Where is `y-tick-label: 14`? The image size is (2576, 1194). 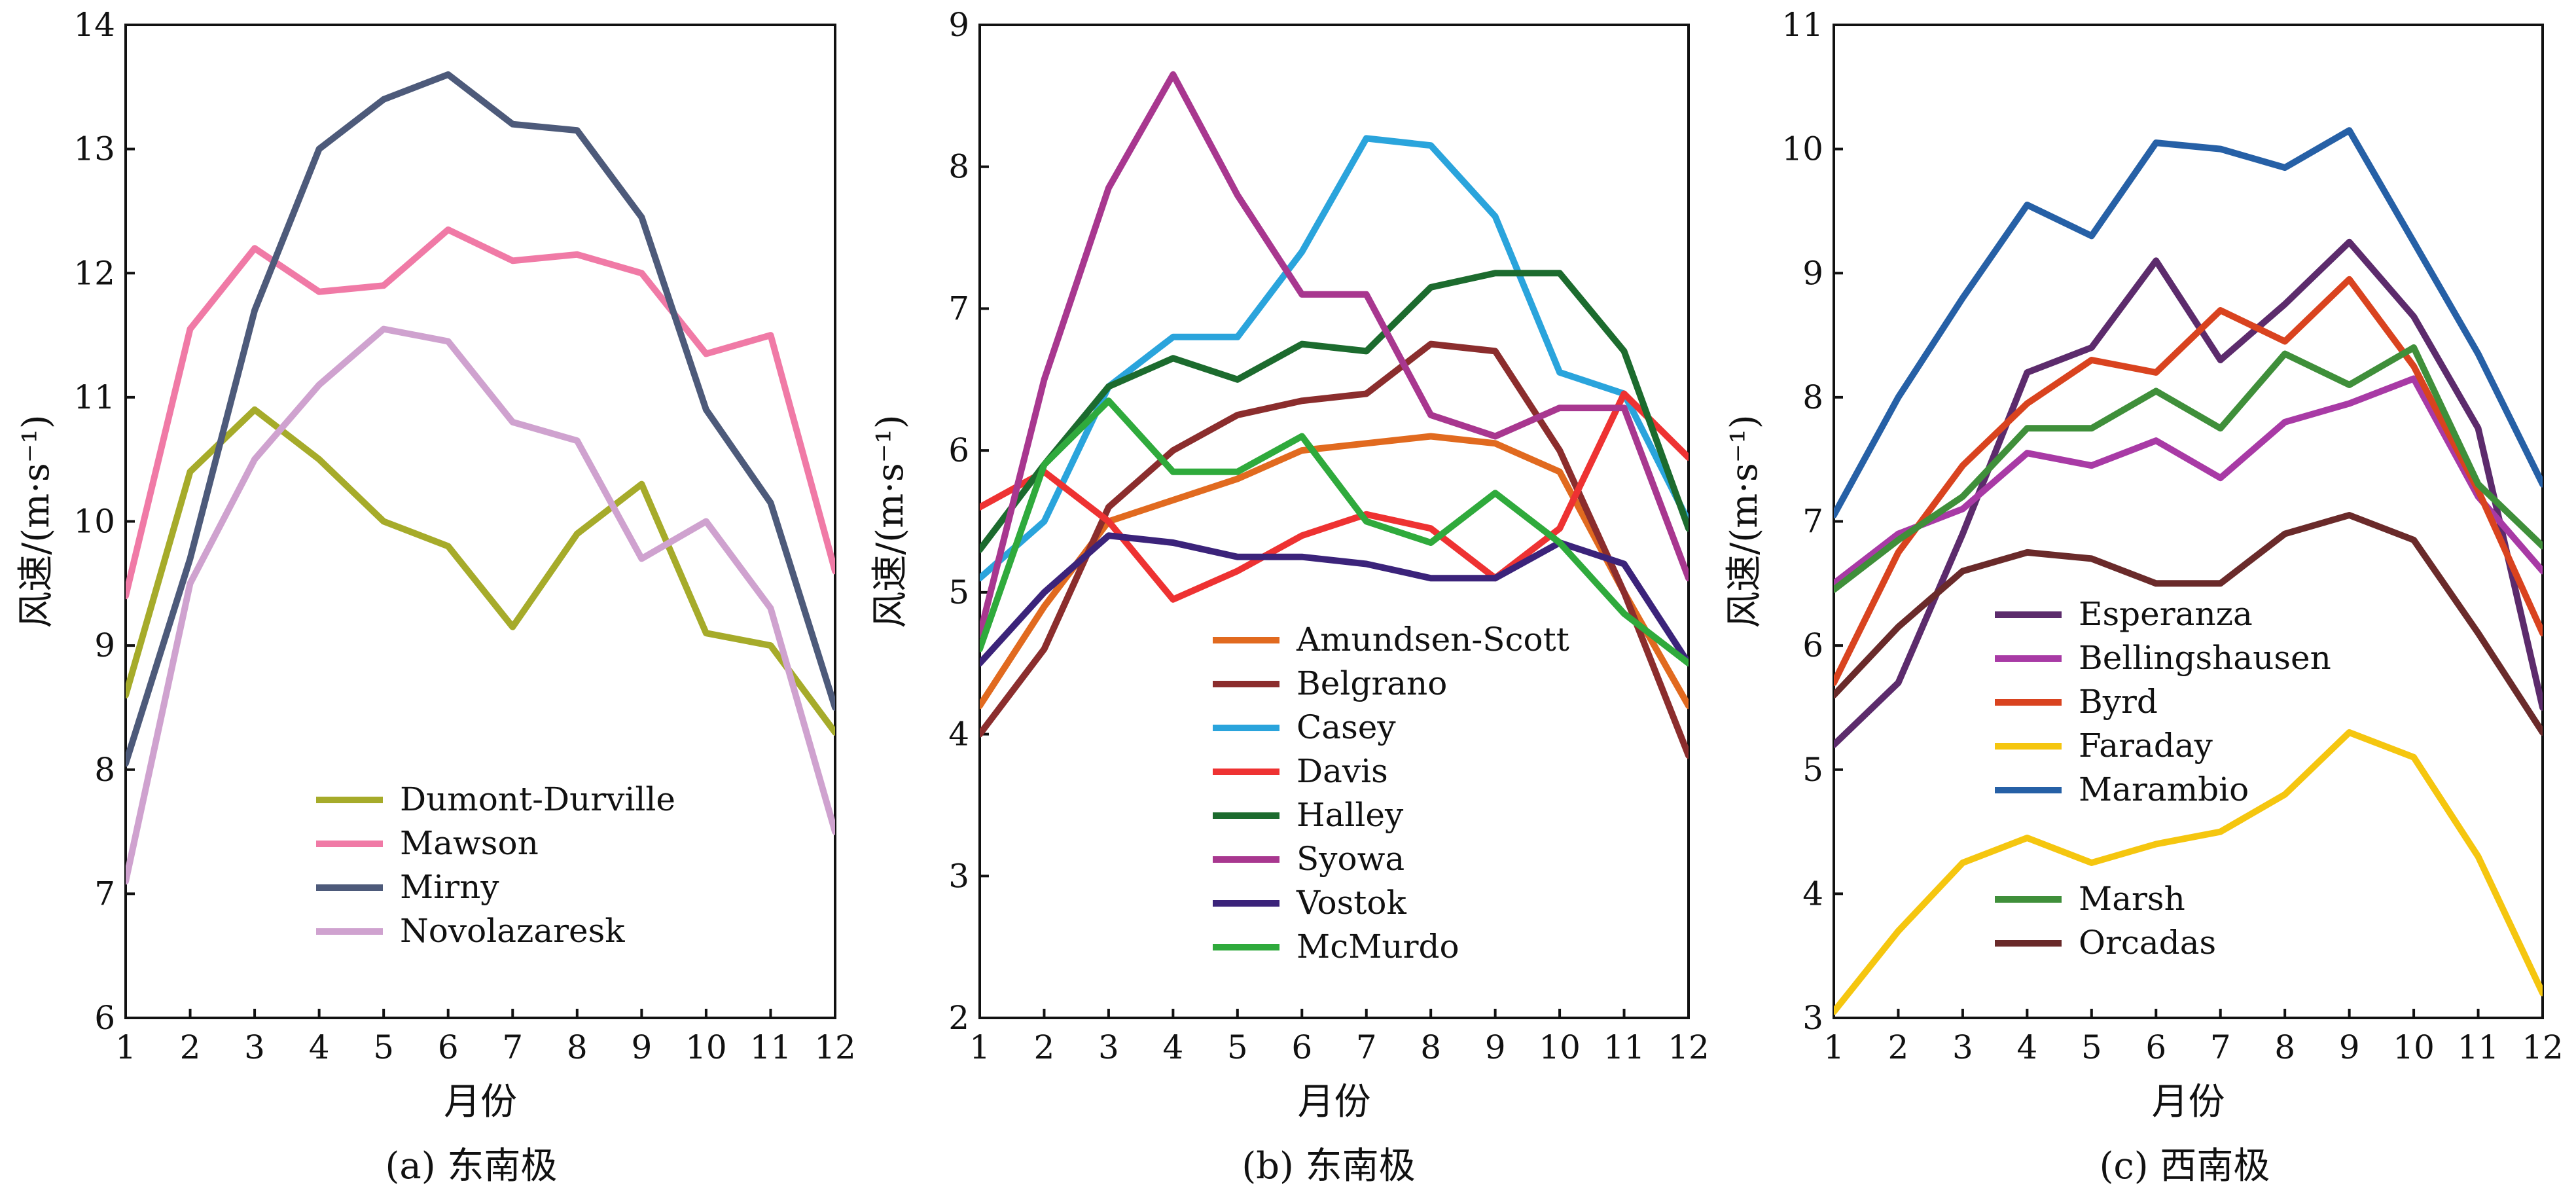 y-tick-label: 14 is located at coordinates (94, 25).